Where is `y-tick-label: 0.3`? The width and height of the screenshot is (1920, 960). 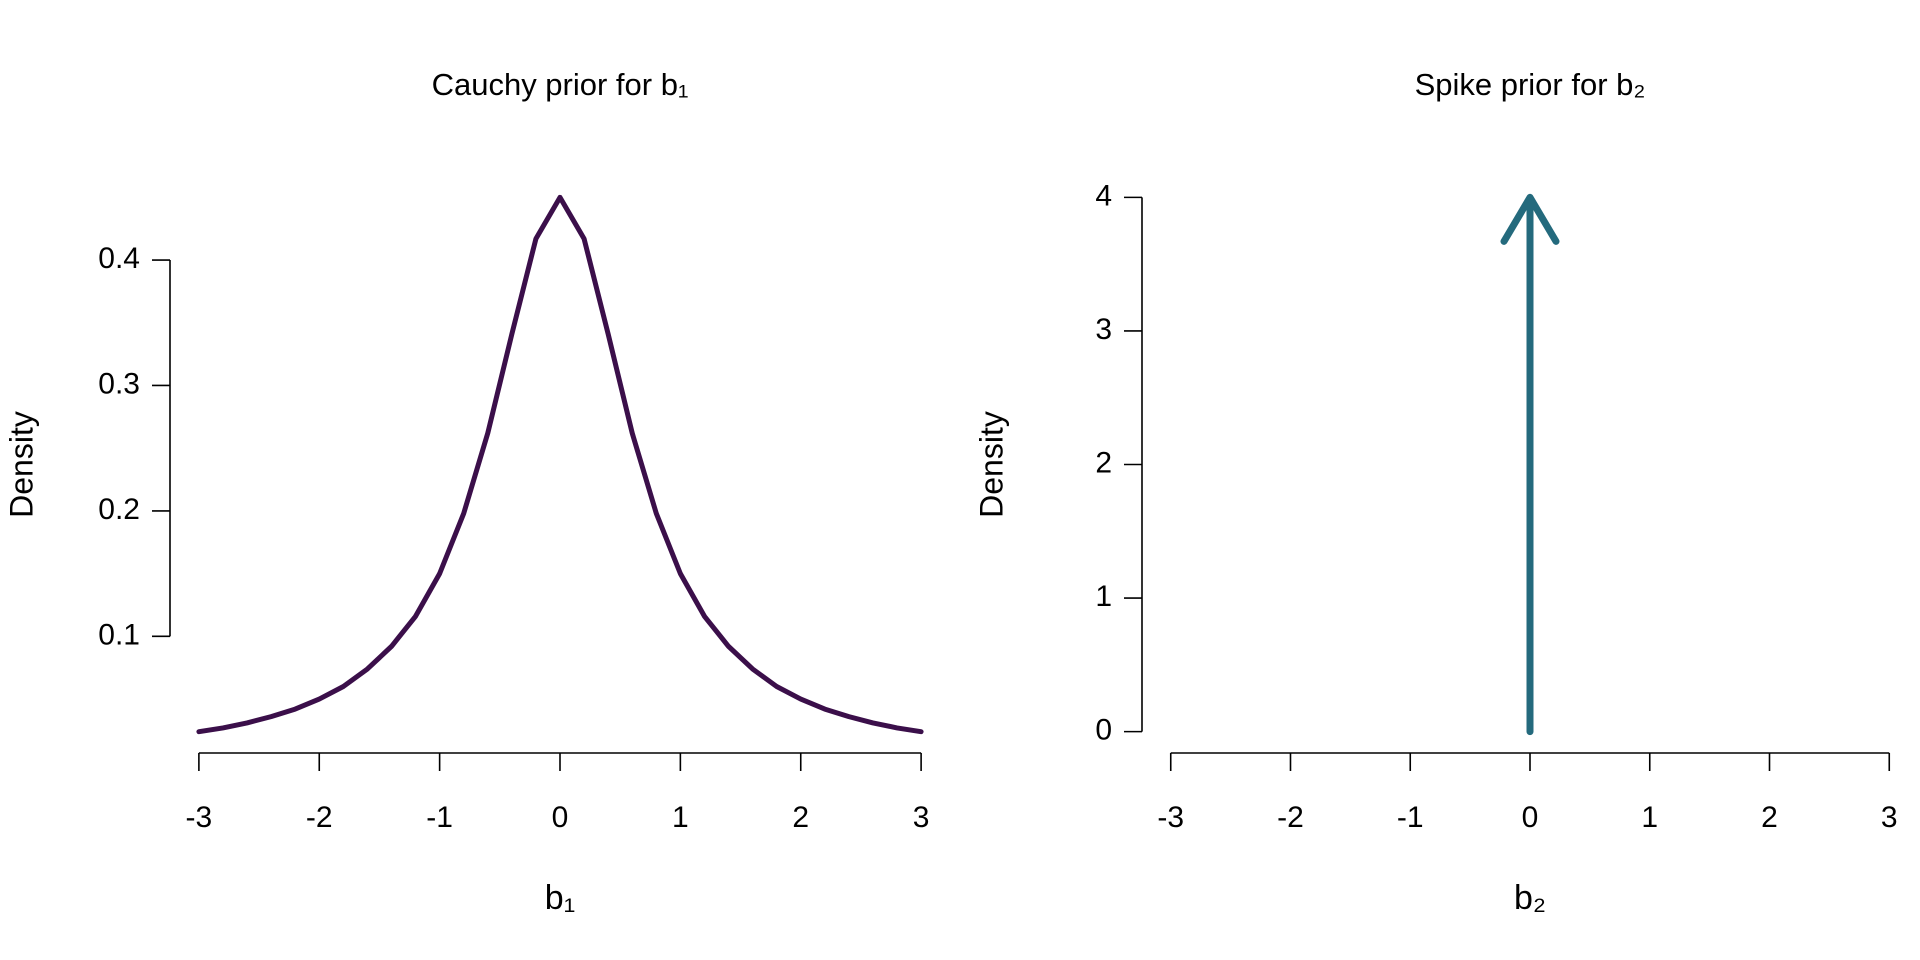 y-tick-label: 0.3 is located at coordinates (119, 383).